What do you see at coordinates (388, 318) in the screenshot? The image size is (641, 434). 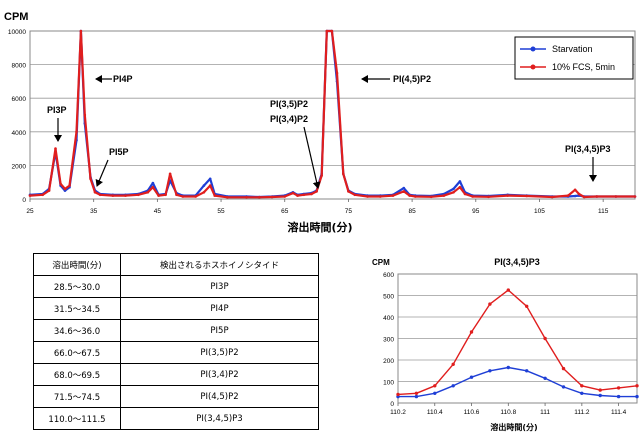 I see `y-tick-label: 400` at bounding box center [388, 318].